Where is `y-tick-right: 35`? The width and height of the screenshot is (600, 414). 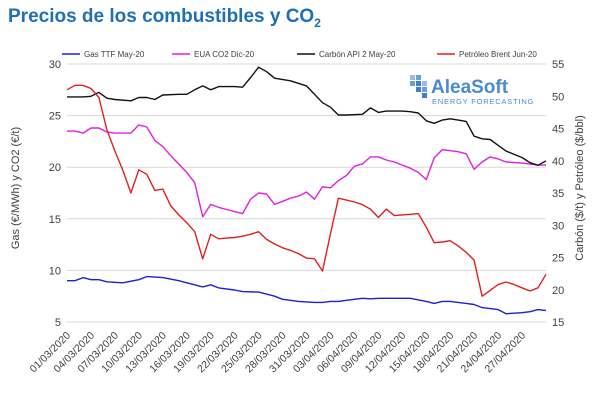 y-tick-right: 35 is located at coordinates (558, 194).